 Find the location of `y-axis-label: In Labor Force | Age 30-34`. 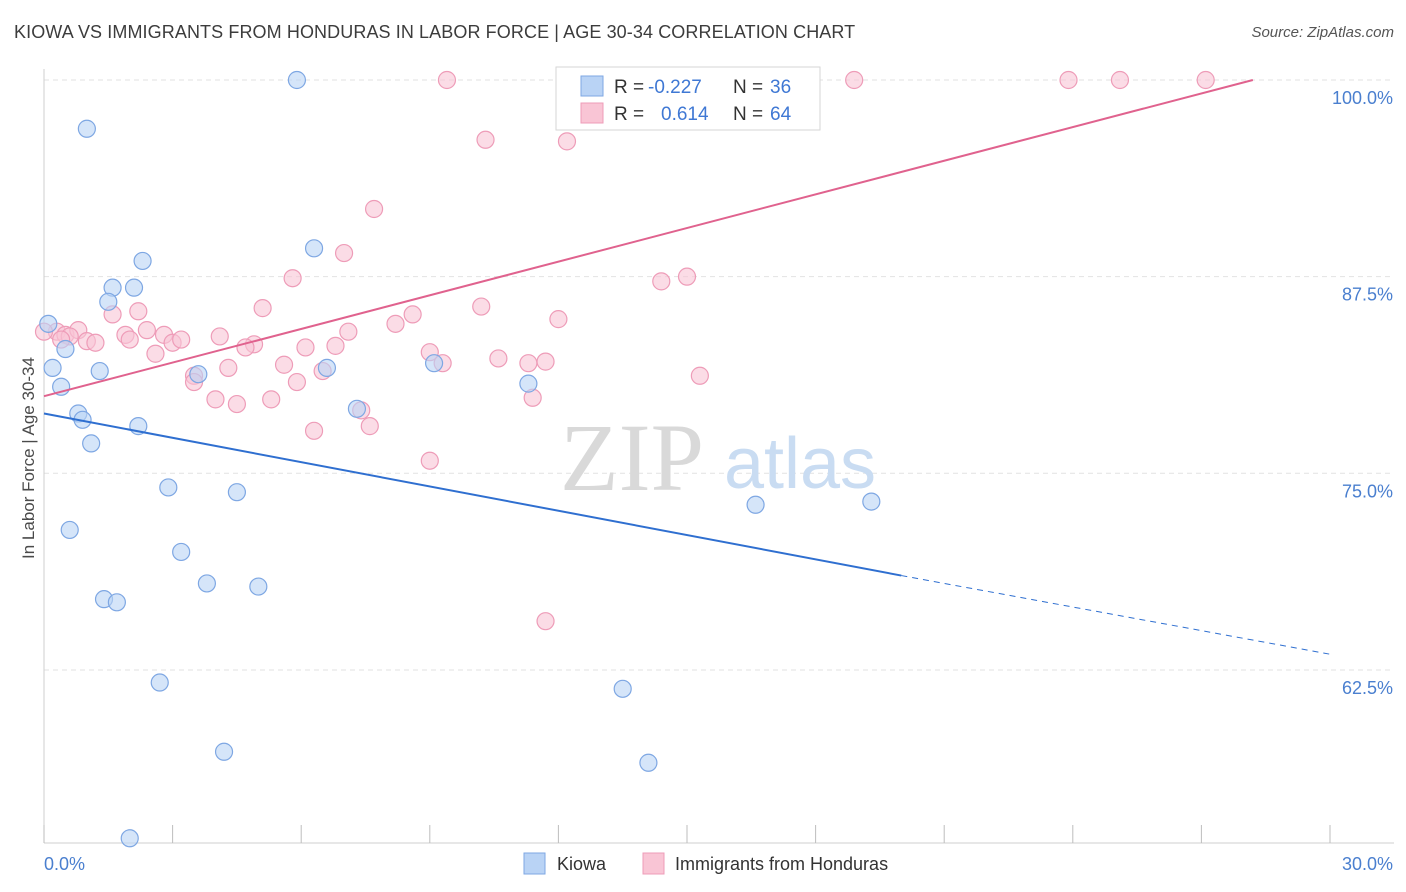

y-axis-label: In Labor Force | Age 30-34 is located at coordinates (28, 458).